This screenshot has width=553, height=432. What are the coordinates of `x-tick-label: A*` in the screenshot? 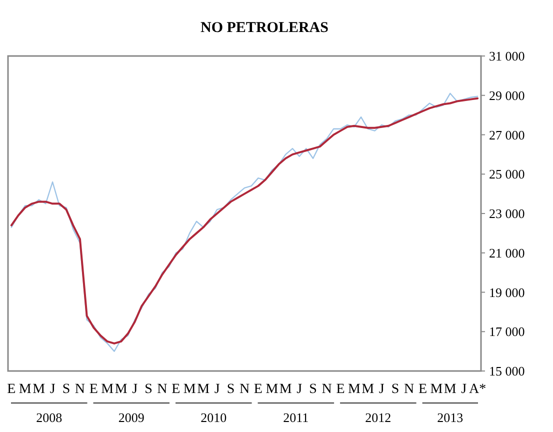 It's located at (477, 389).